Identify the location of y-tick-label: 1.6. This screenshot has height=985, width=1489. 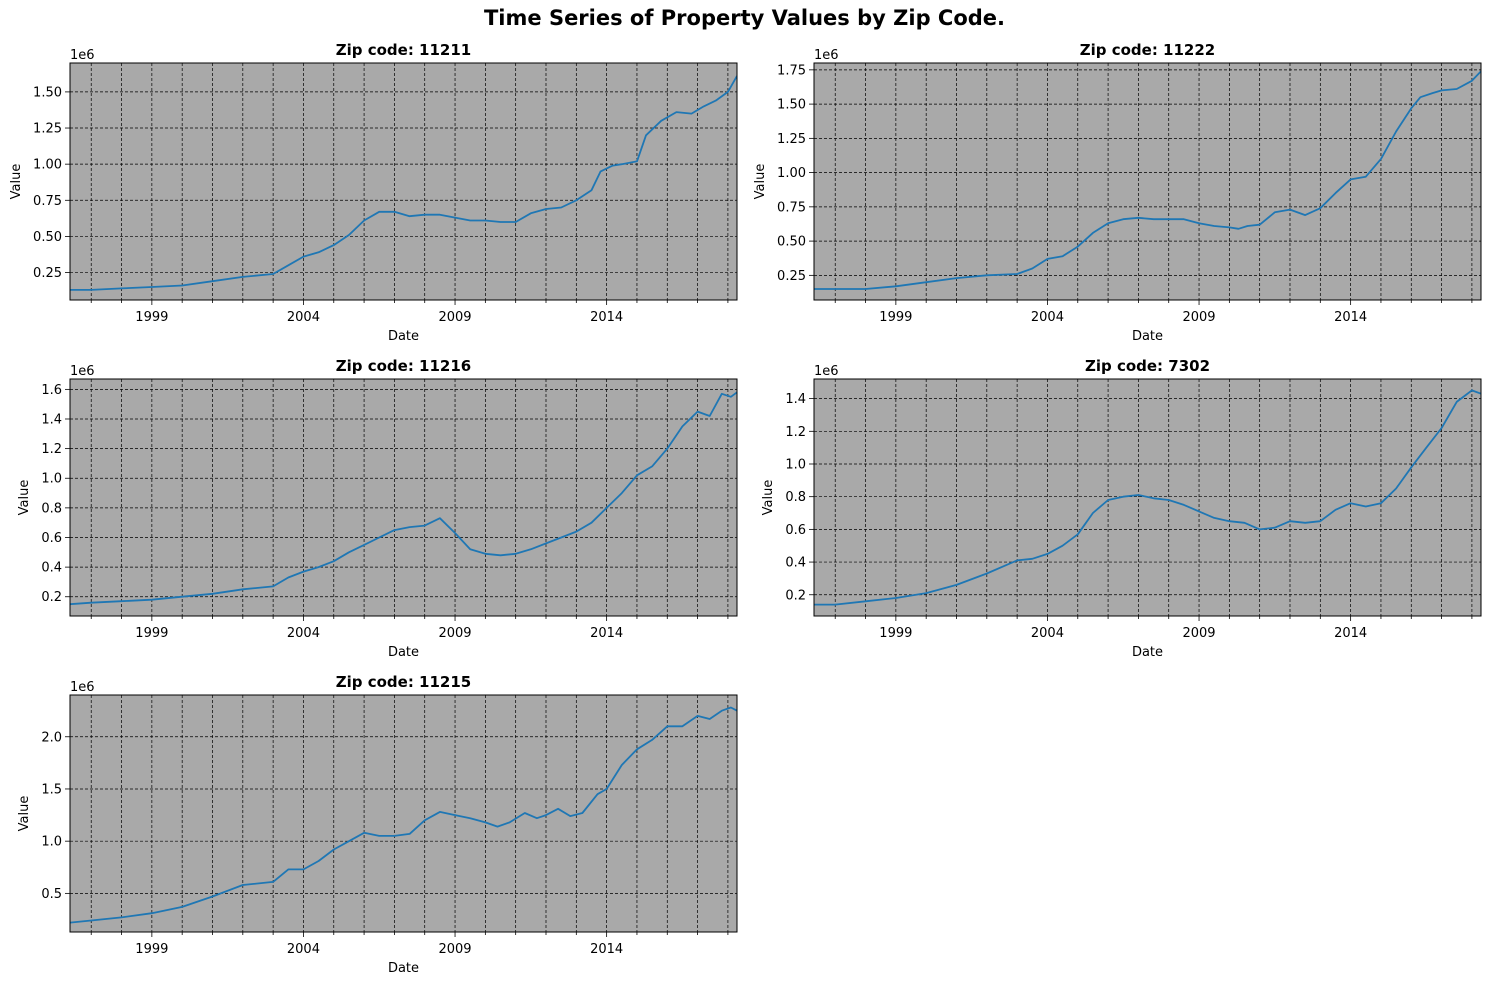
(51, 390).